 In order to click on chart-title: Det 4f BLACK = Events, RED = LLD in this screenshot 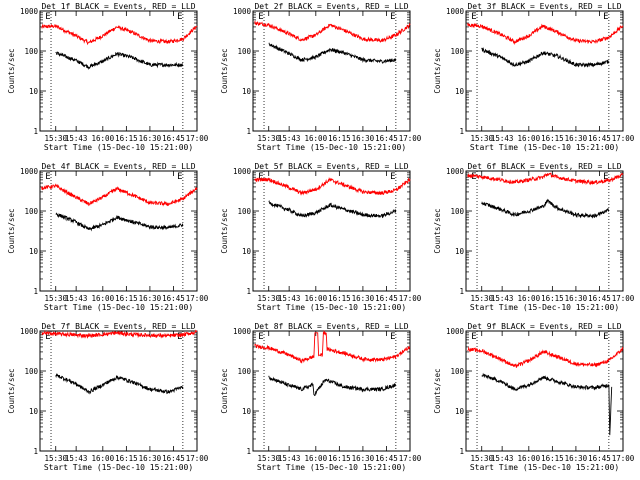, I will do `click(118, 166)`.